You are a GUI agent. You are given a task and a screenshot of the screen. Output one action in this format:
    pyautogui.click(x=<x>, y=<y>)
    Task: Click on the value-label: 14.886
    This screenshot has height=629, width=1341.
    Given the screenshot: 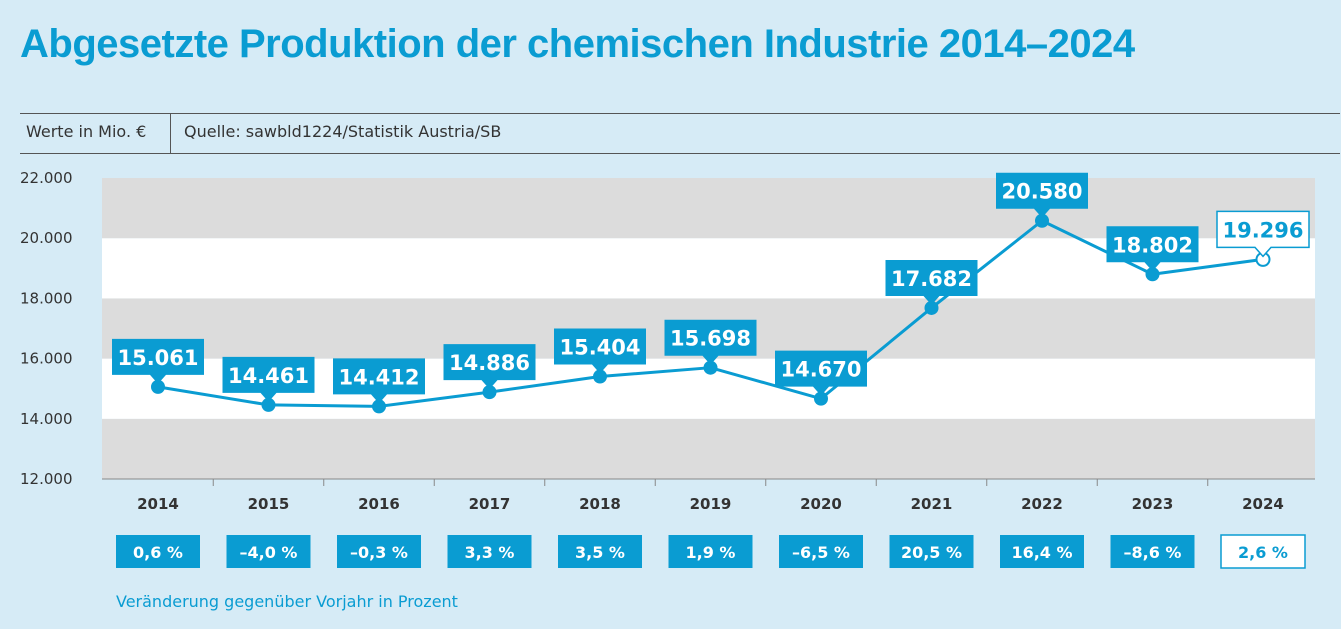 What is the action you would take?
    pyautogui.click(x=489, y=363)
    